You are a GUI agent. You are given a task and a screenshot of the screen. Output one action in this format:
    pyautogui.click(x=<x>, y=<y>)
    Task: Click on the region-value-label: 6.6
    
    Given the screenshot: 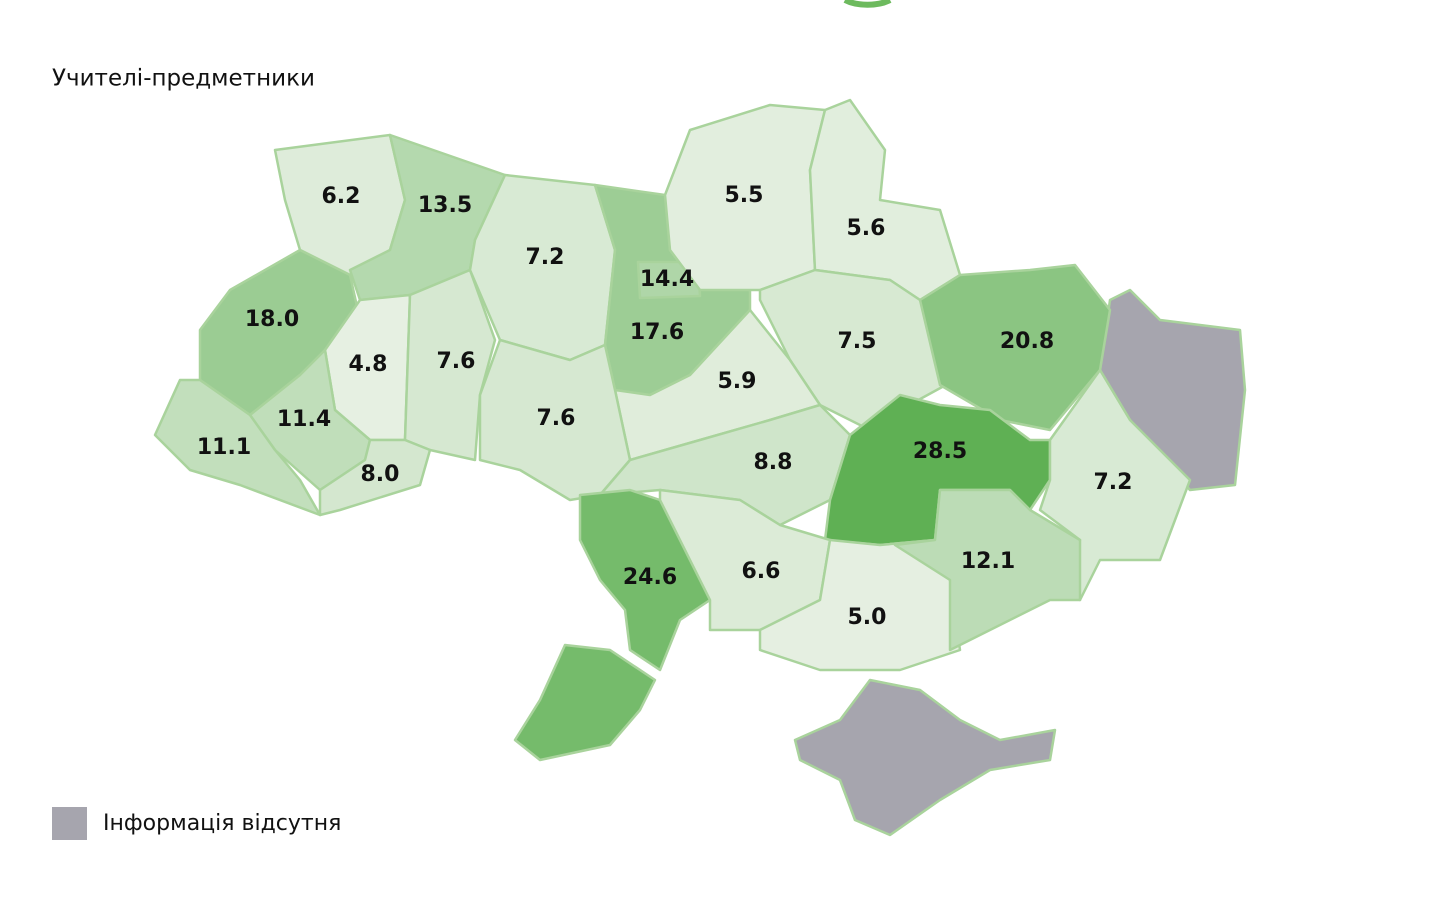 What is the action you would take?
    pyautogui.click(x=761, y=571)
    